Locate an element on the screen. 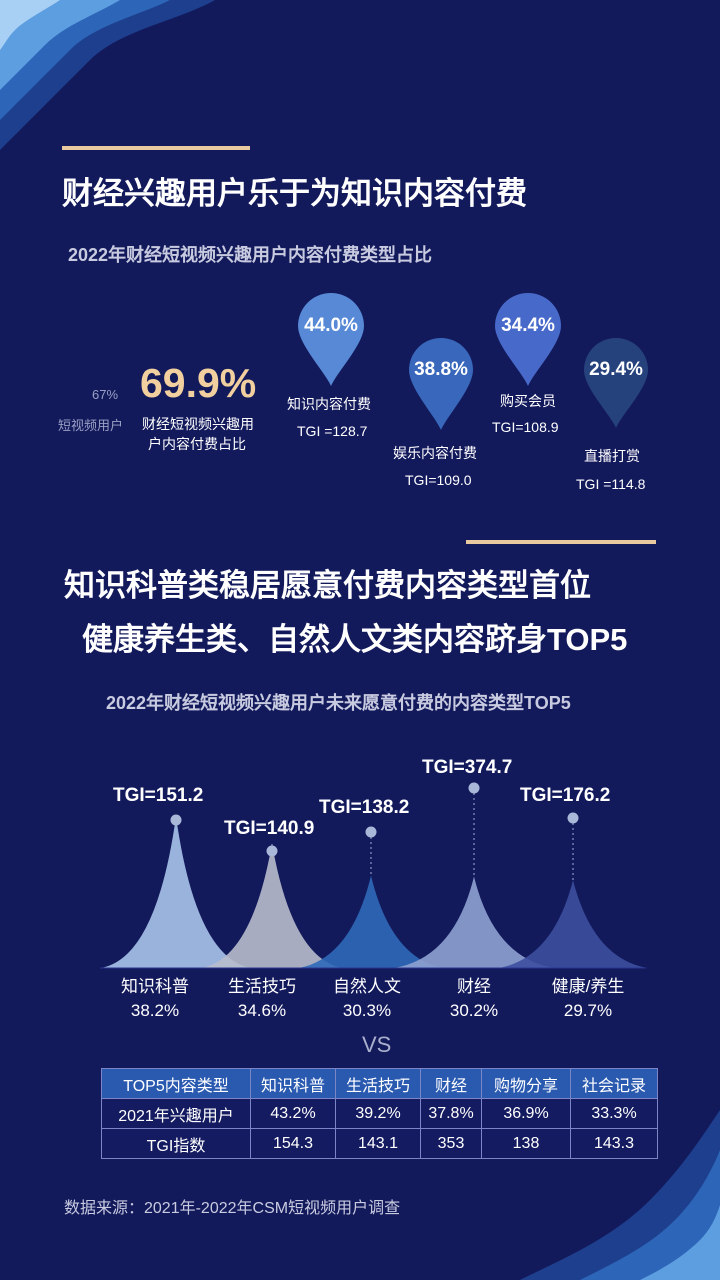 This screenshot has width=720, height=1280. table-cell: TGI指数 is located at coordinates (176, 1143).